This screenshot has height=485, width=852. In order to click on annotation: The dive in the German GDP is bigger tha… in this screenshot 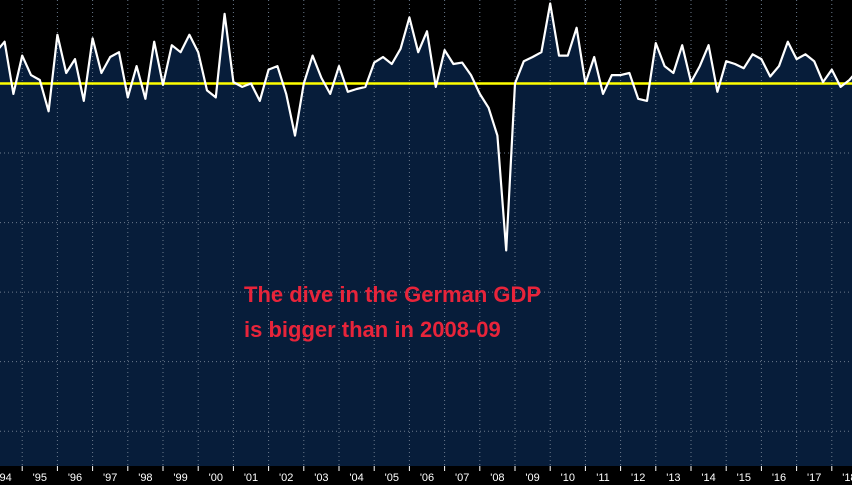, I will do `click(392, 312)`.